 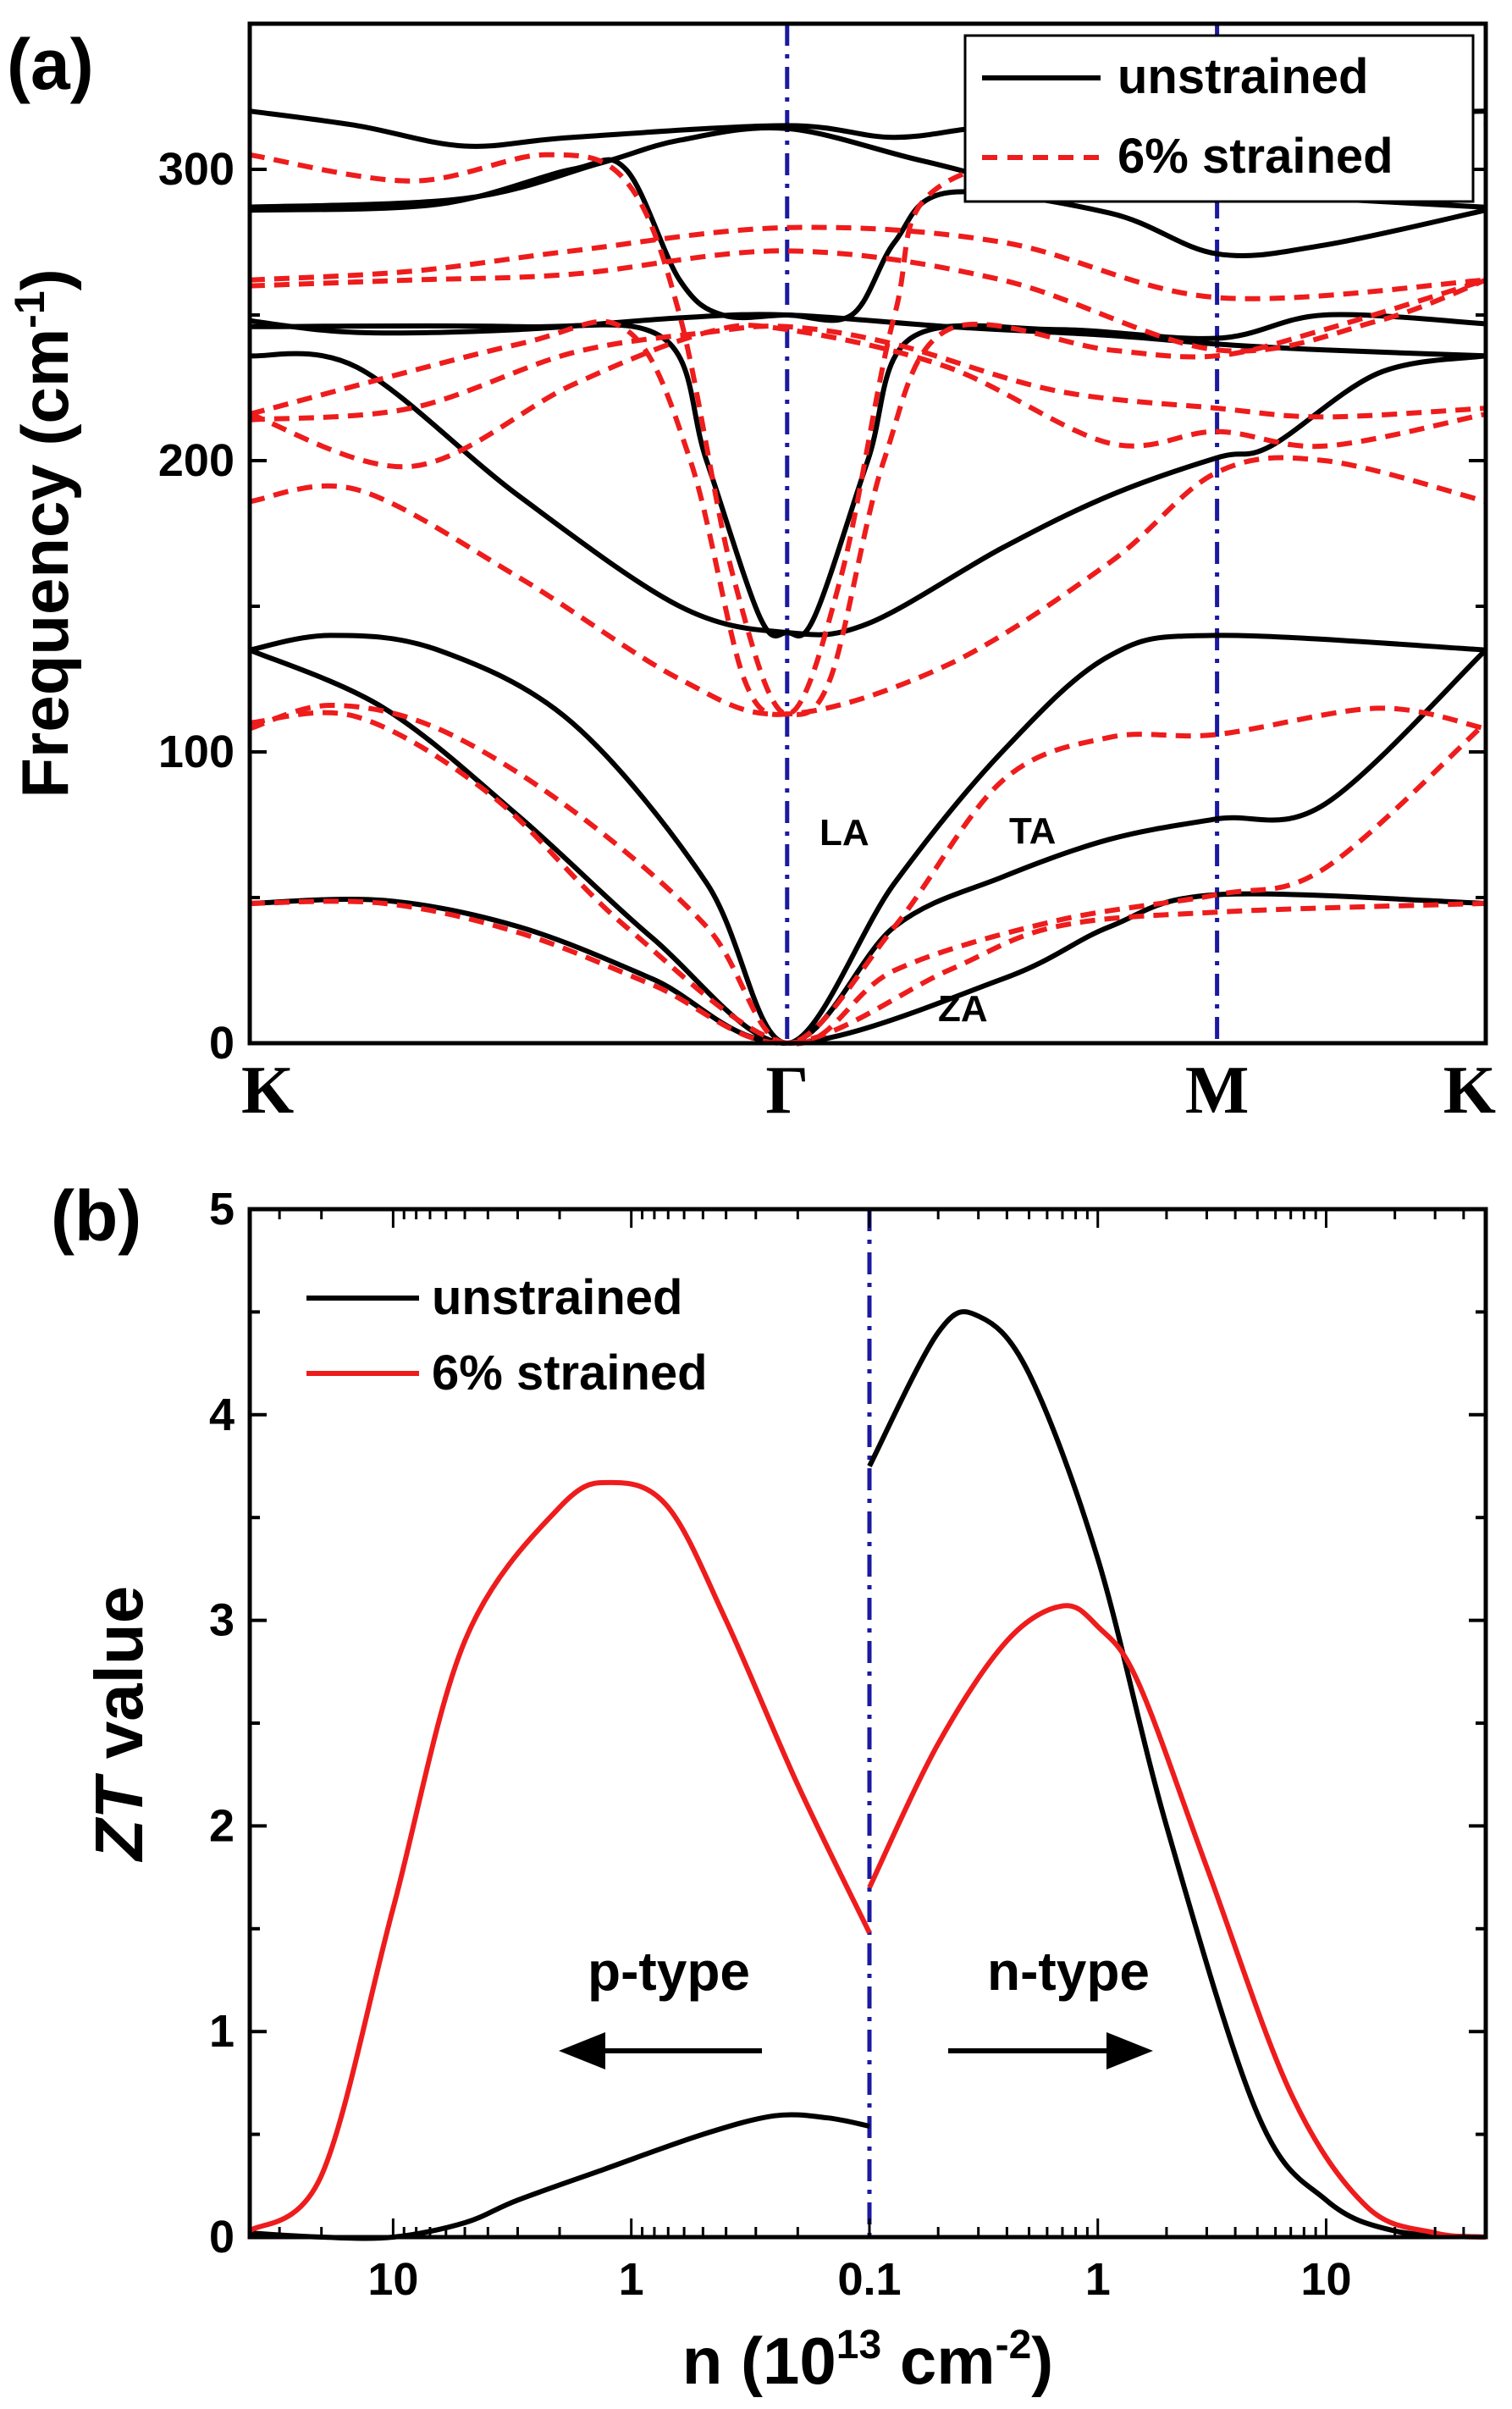 I want to click on annotation-za: ZA, so click(x=963, y=1009).